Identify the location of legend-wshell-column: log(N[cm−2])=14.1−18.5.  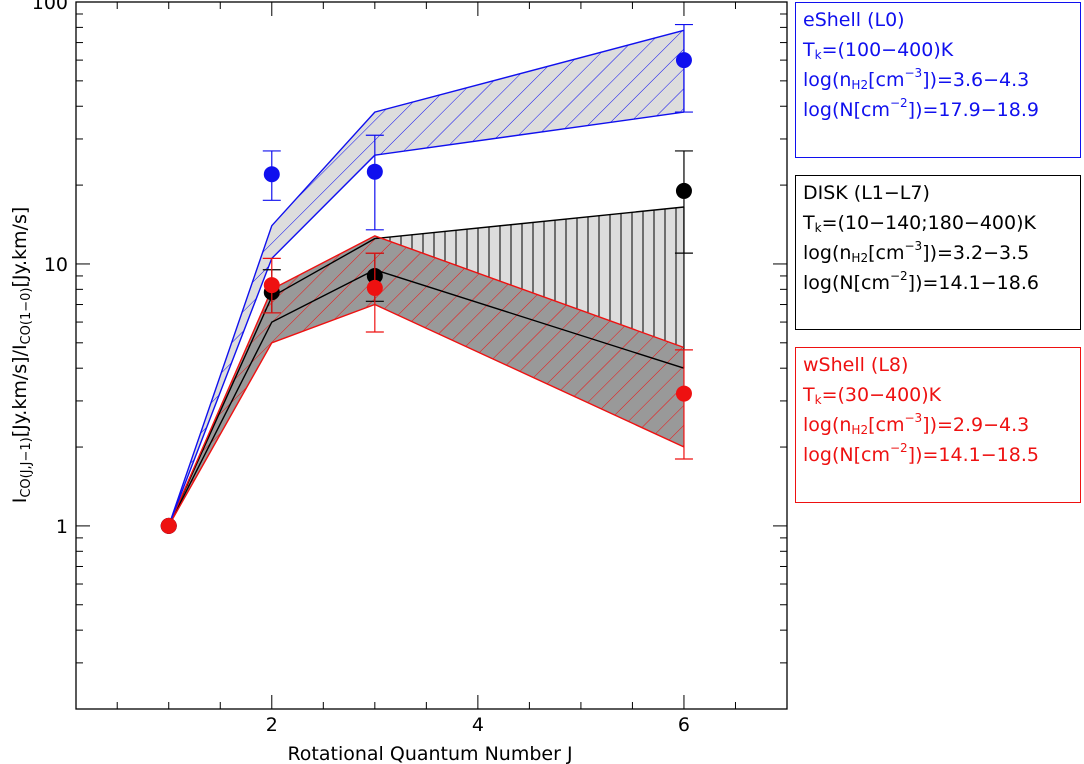
(921, 453).